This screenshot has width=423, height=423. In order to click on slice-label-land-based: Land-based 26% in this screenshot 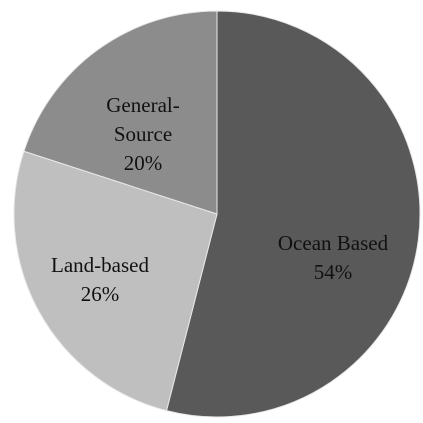, I will do `click(100, 279)`.